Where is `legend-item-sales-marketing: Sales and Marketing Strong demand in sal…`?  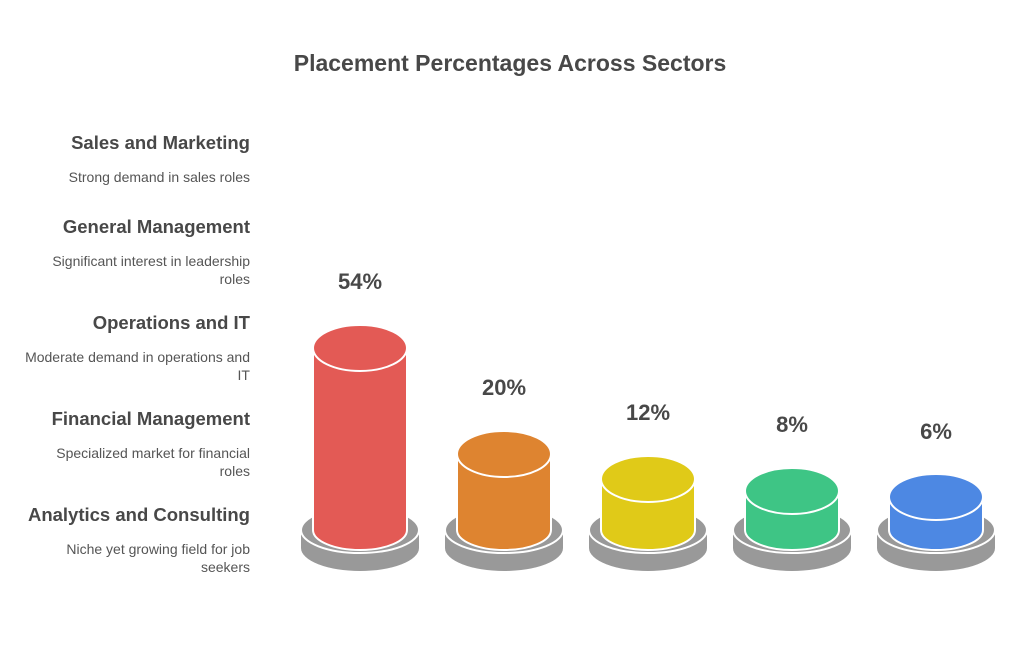
legend-item-sales-marketing: Sales and Marketing Strong demand in sal… is located at coordinates (125, 159).